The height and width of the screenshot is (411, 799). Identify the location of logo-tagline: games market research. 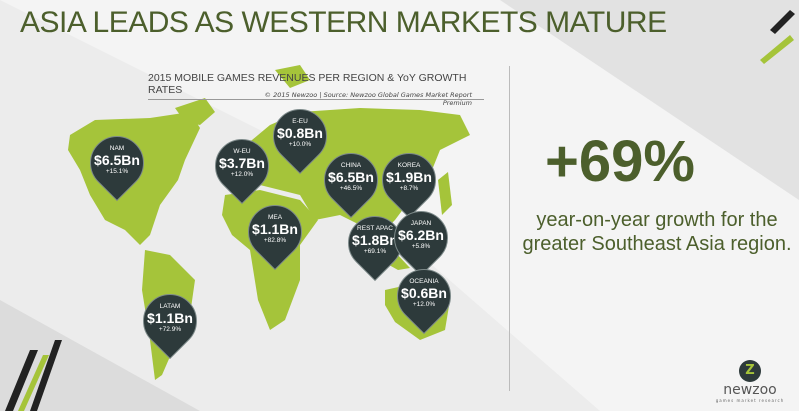
(750, 400).